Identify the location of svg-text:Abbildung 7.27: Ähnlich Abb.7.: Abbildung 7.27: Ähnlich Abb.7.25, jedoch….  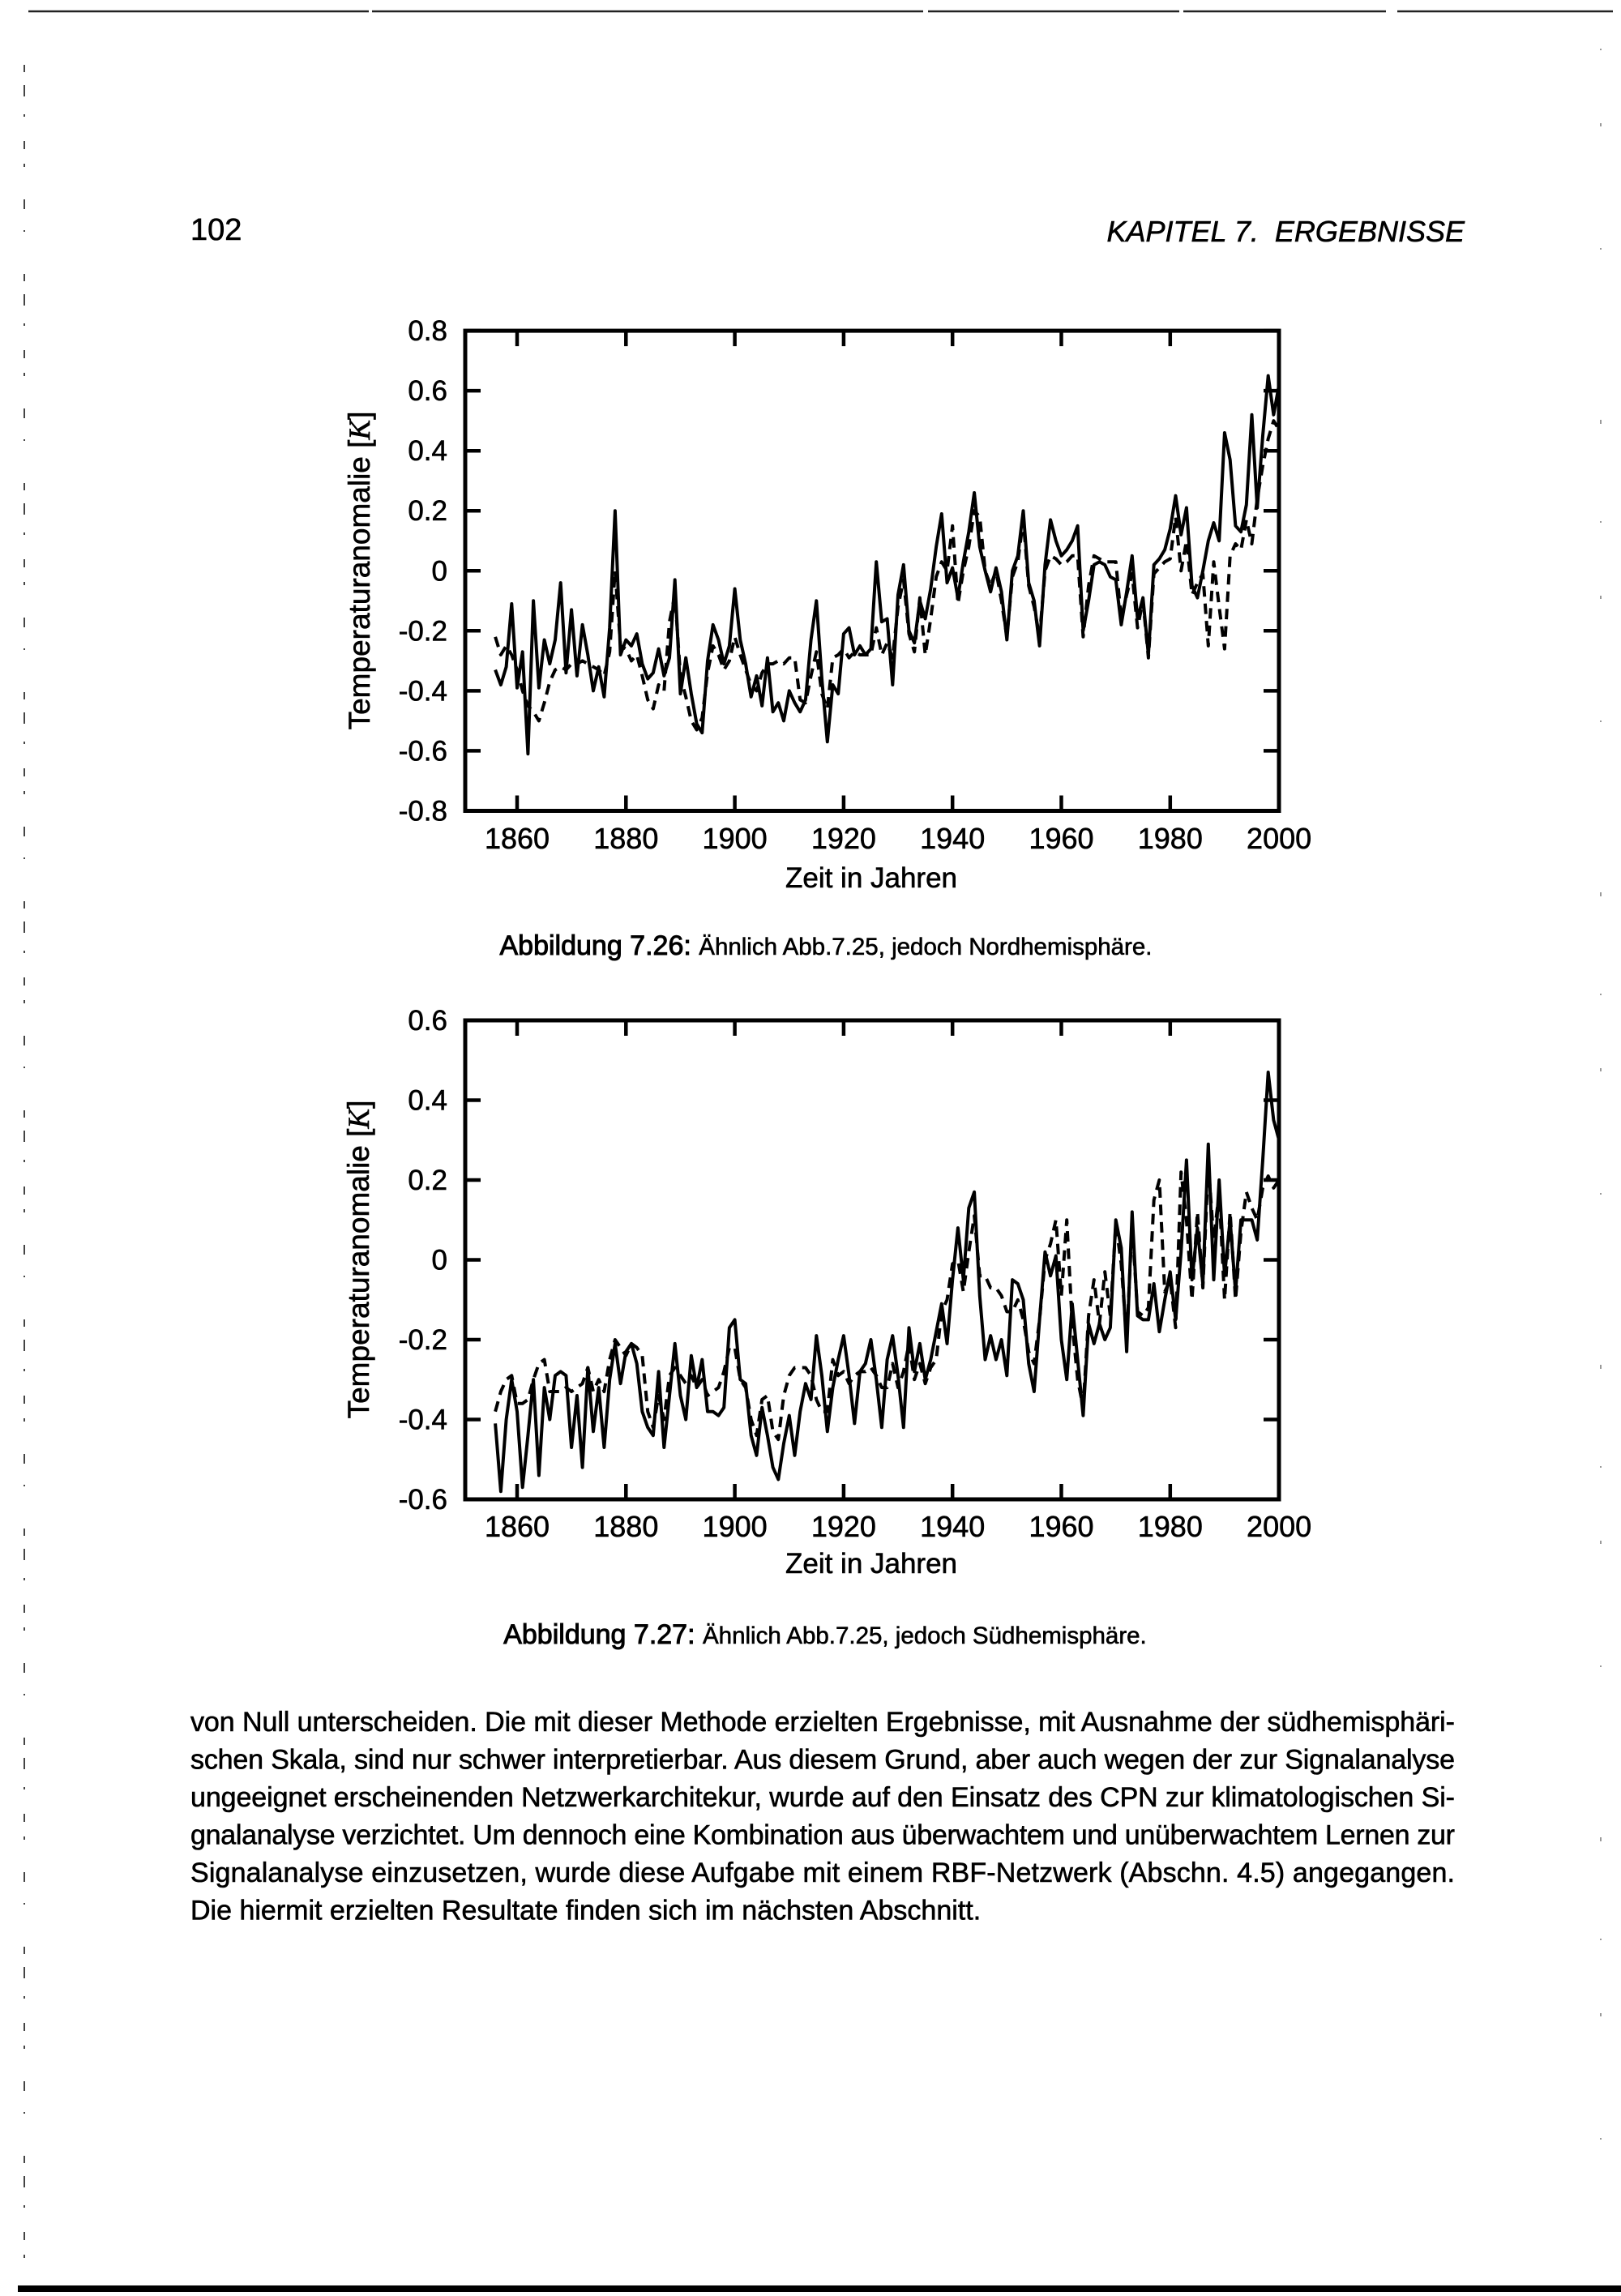
(825, 1634).